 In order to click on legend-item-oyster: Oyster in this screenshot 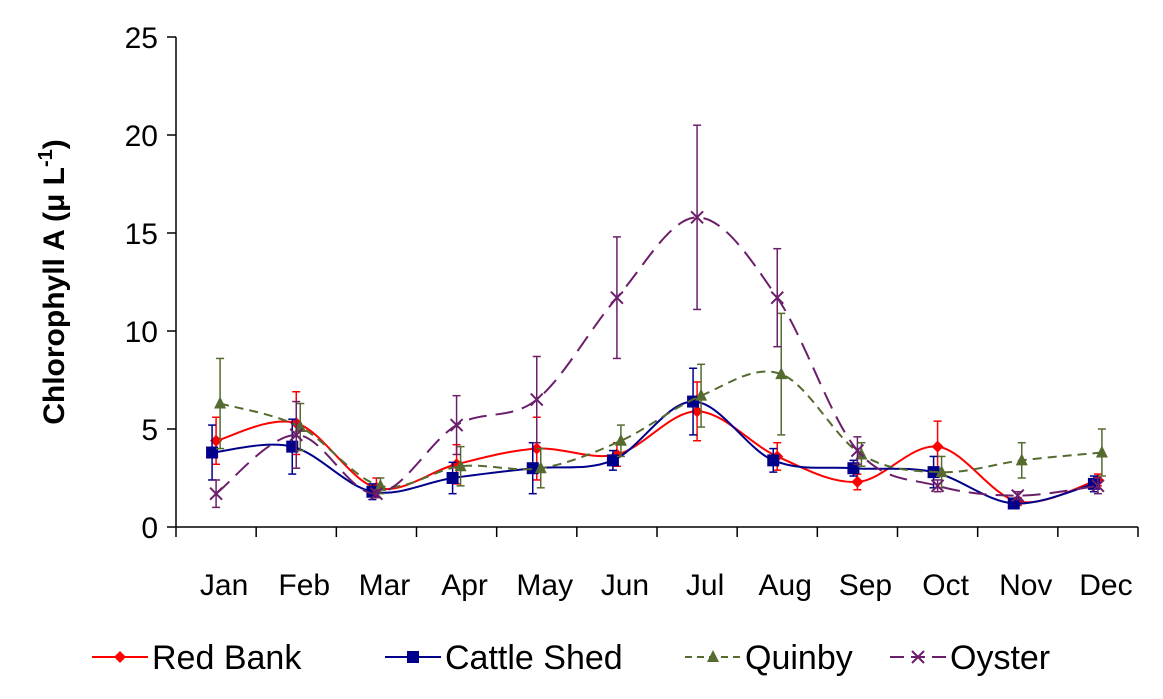, I will do `click(970, 658)`.